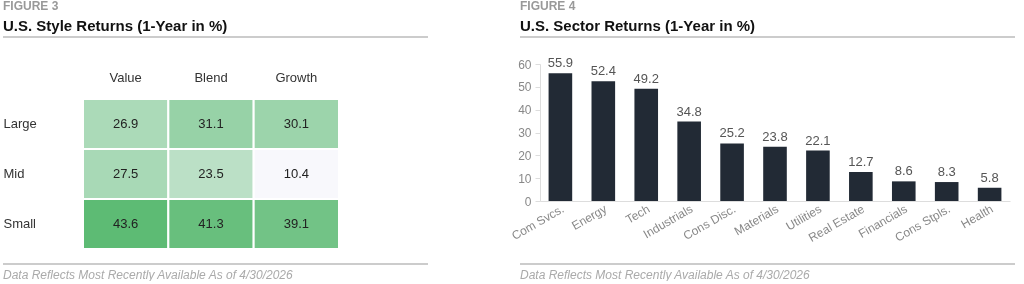 Image resolution: width=1024 pixels, height=284 pixels. What do you see at coordinates (20, 123) in the screenshot?
I see `y-tick-label: Large` at bounding box center [20, 123].